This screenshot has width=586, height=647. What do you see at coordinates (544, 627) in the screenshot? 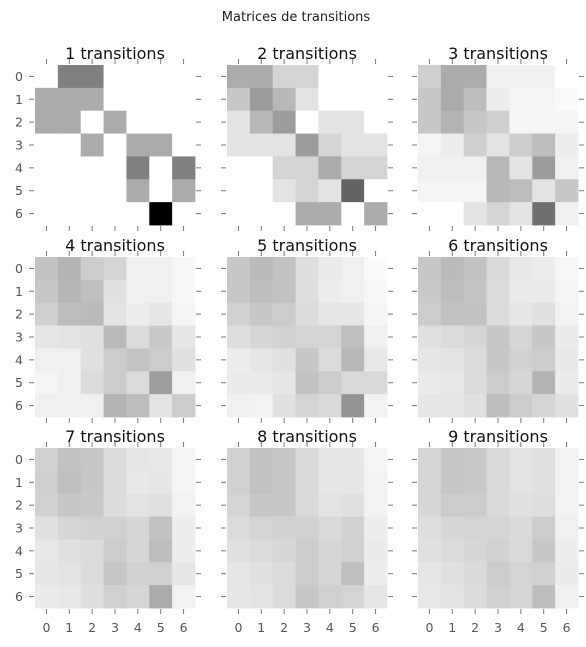
I see `x-tick-label: 5` at bounding box center [544, 627].